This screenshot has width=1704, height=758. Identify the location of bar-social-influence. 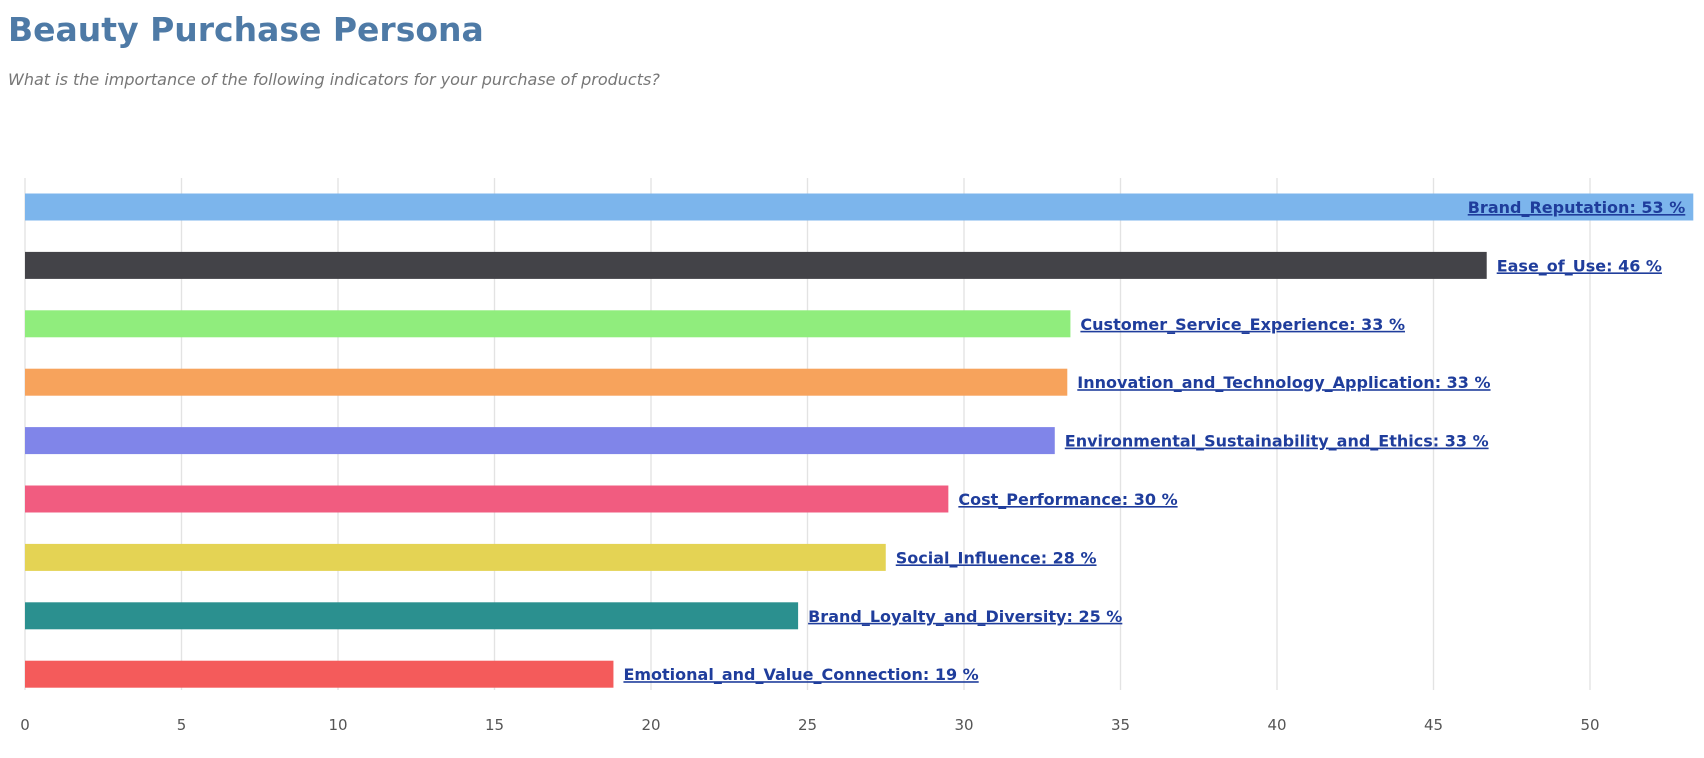
(455, 557).